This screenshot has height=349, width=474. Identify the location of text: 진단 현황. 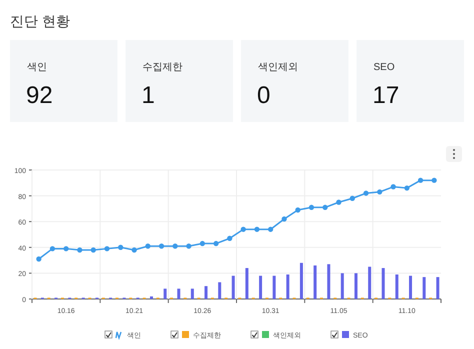
(40, 21).